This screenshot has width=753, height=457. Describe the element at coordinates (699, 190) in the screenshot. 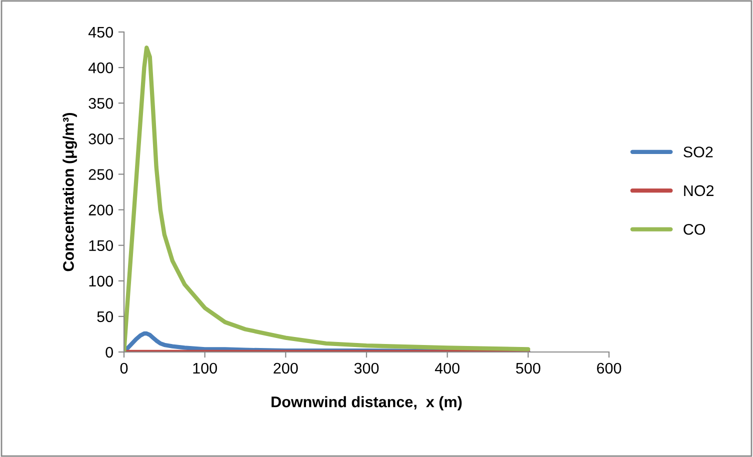

I see `legend-label: NO2` at that location.